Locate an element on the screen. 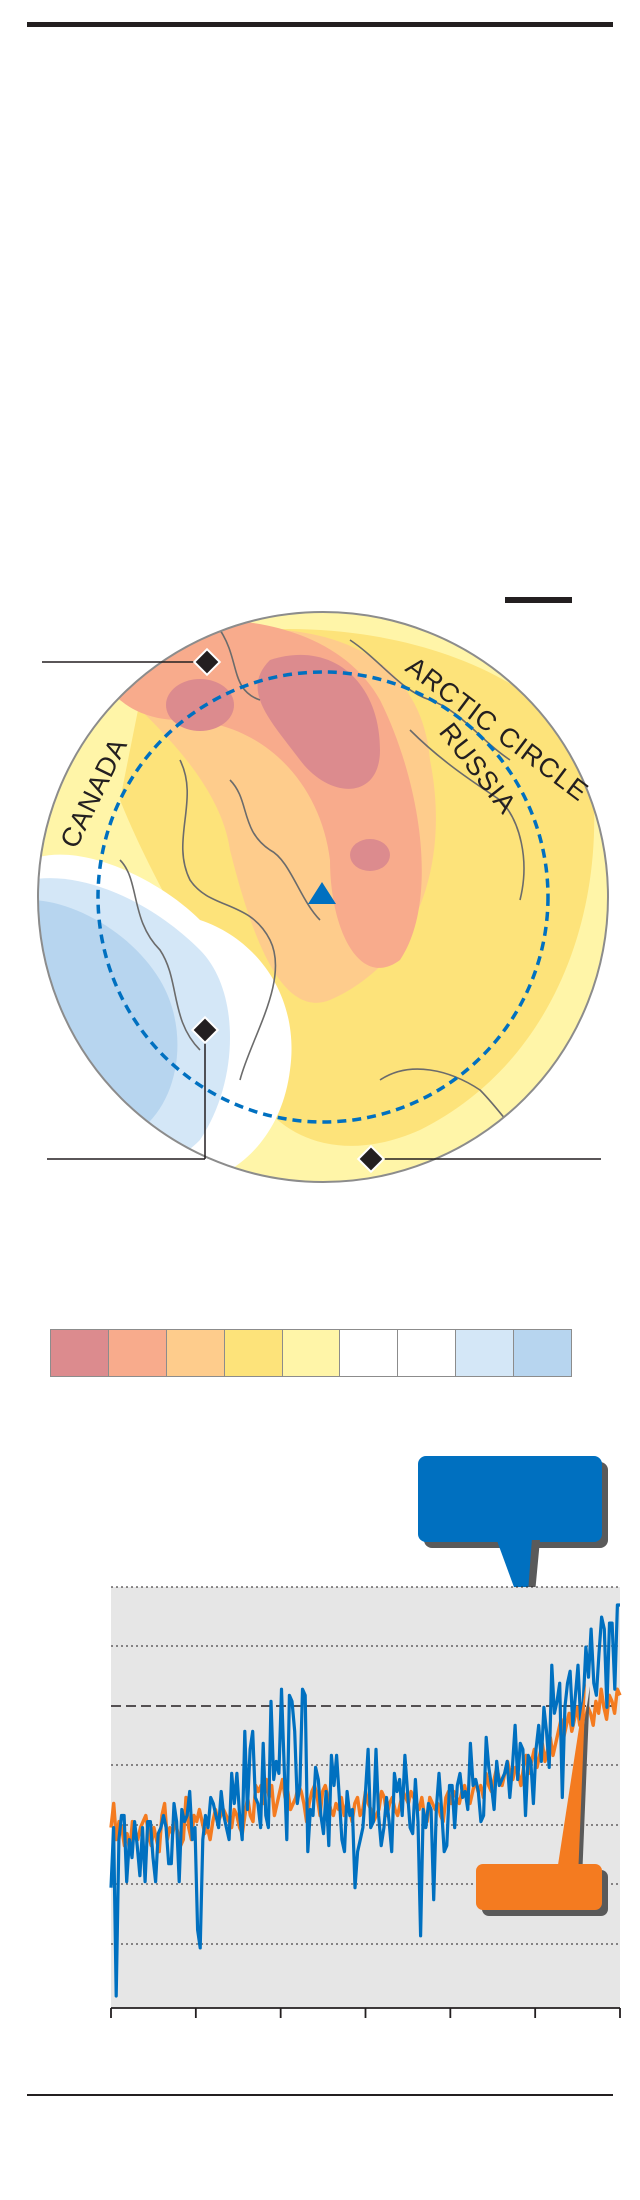 This screenshot has height=2200, width=640. series-line-blue is located at coordinates (364, 1800).